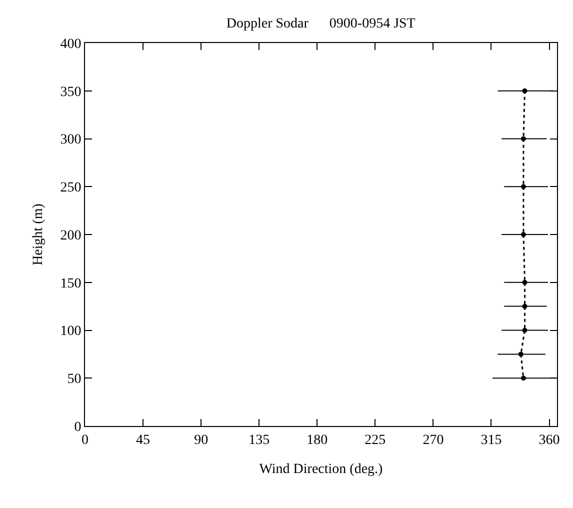 The height and width of the screenshot is (508, 573). What do you see at coordinates (71, 140) in the screenshot?
I see `y-tick-label: 300` at bounding box center [71, 140].